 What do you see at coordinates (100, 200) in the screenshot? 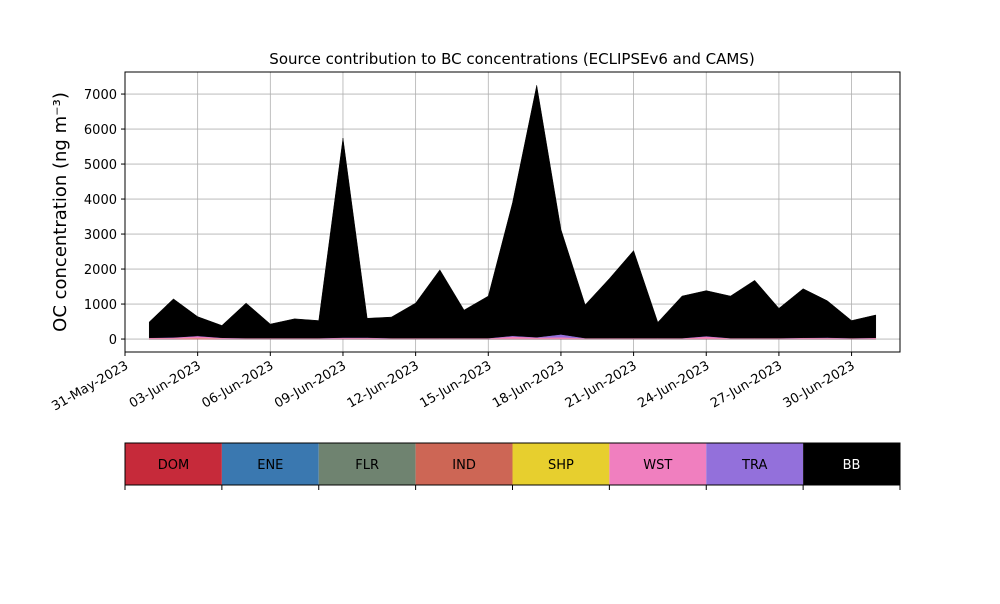
I see `y-tick-label: 4000` at bounding box center [100, 200].